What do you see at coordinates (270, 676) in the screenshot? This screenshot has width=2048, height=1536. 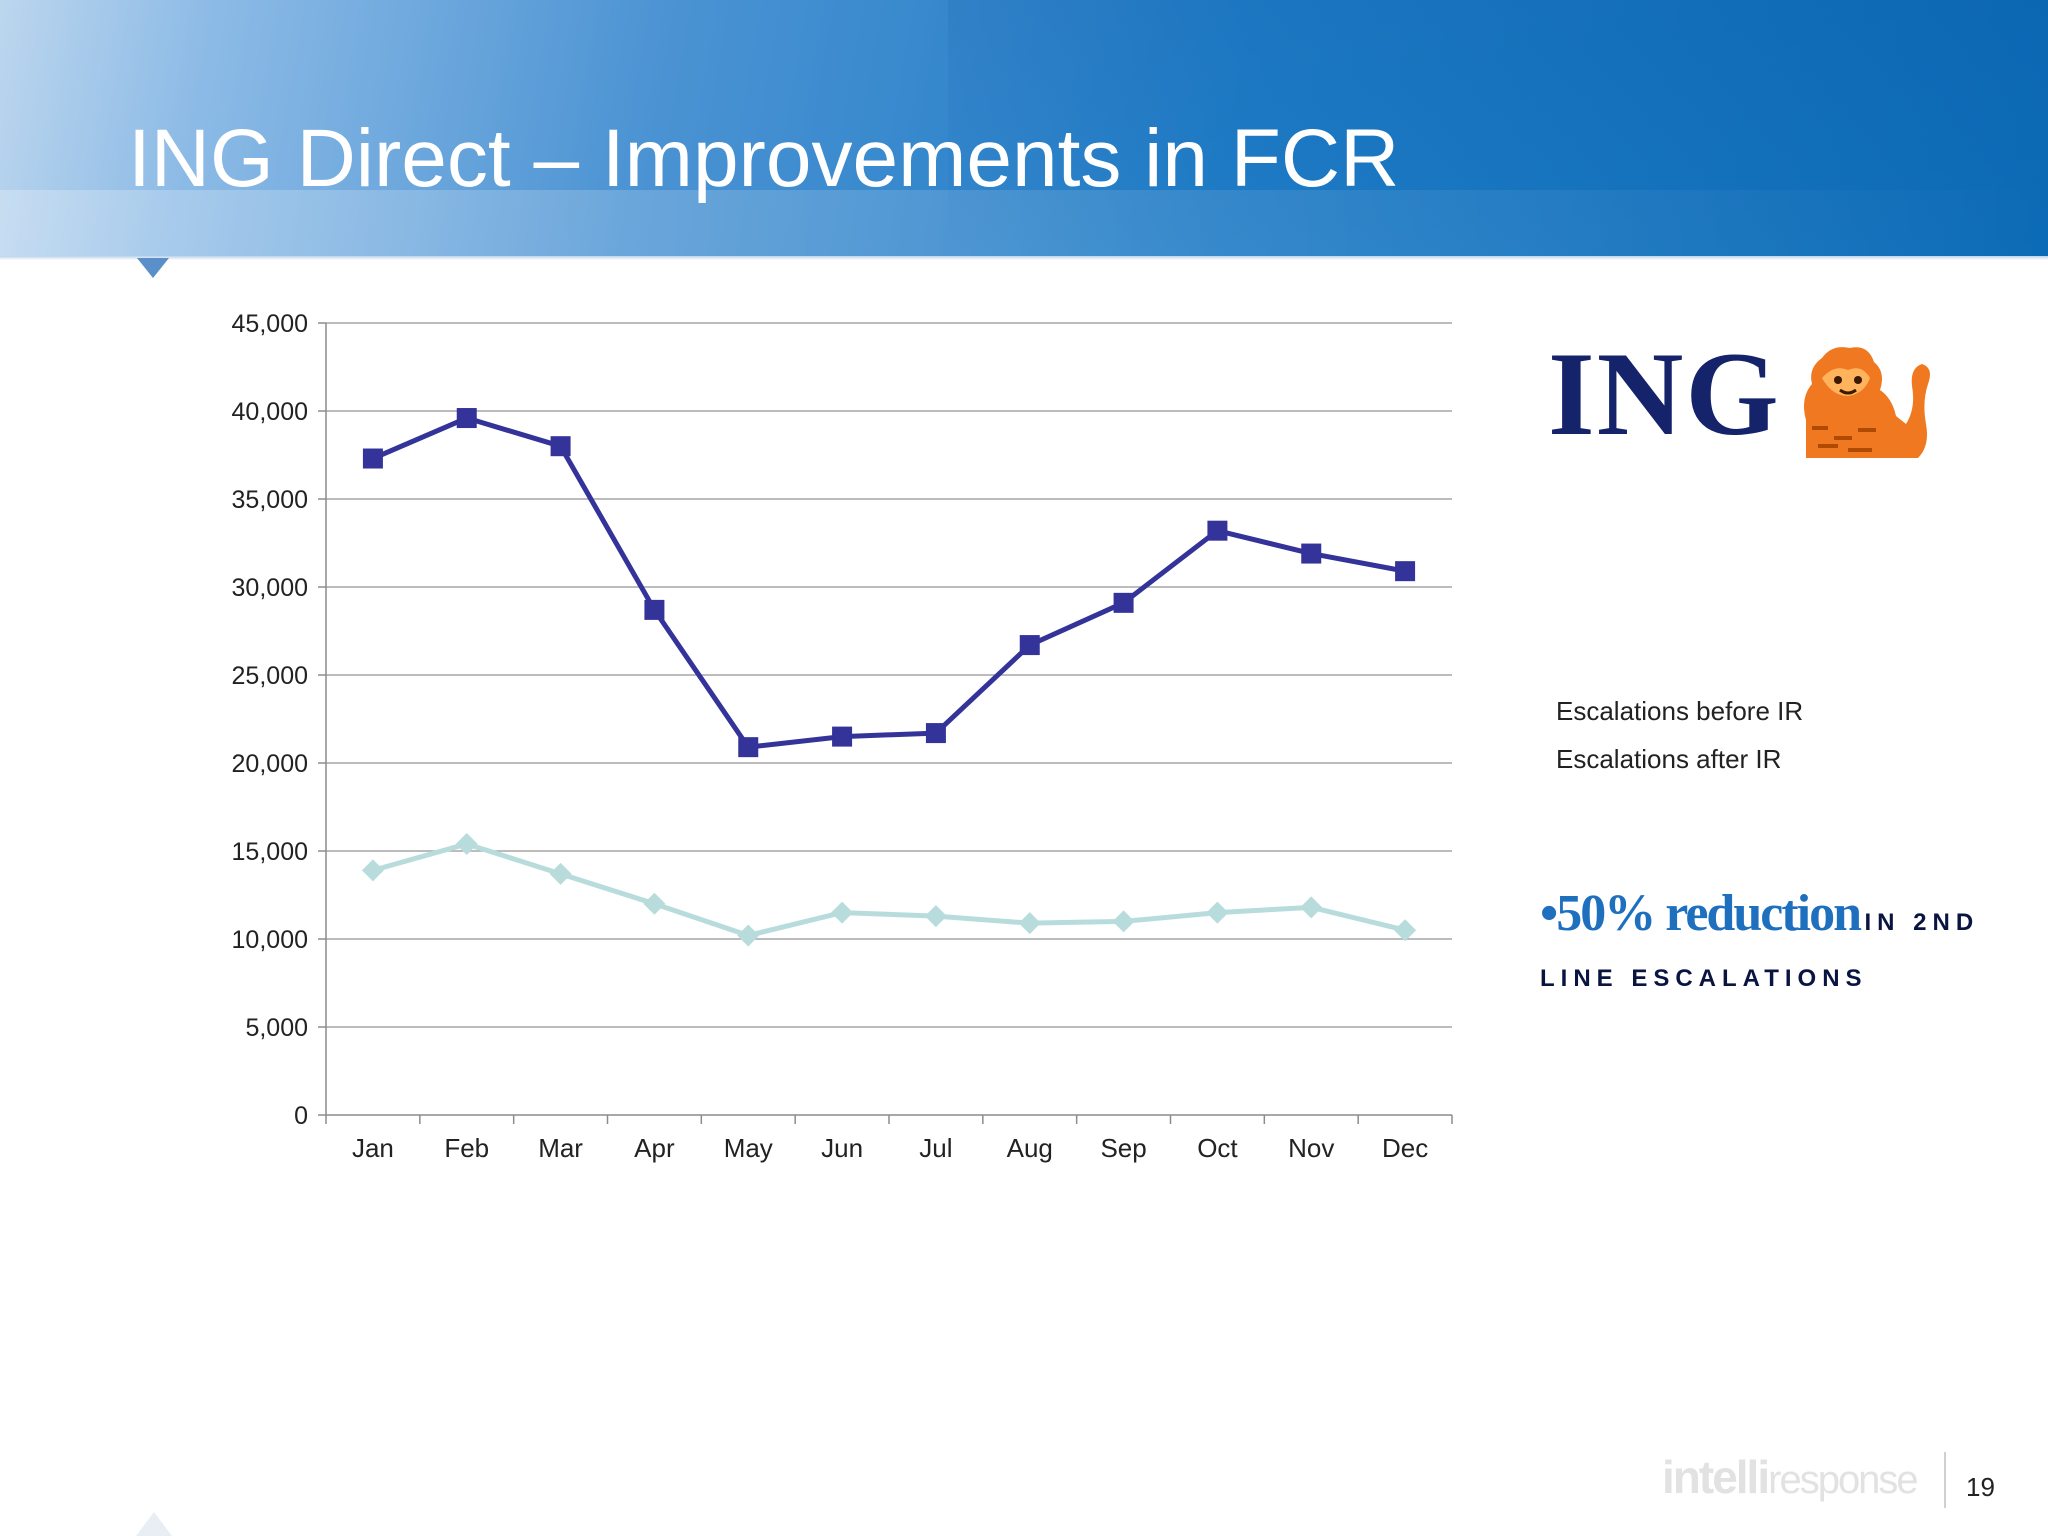 I see `y-tick-label: 25,000` at bounding box center [270, 676].